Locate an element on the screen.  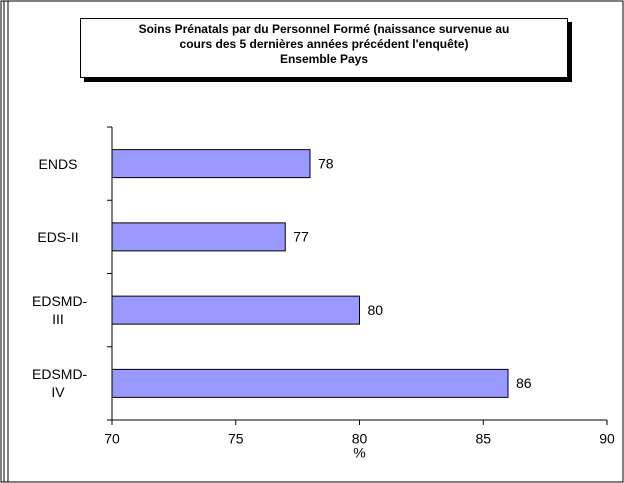
y-tick-label: EDS-II is located at coordinates (58, 236).